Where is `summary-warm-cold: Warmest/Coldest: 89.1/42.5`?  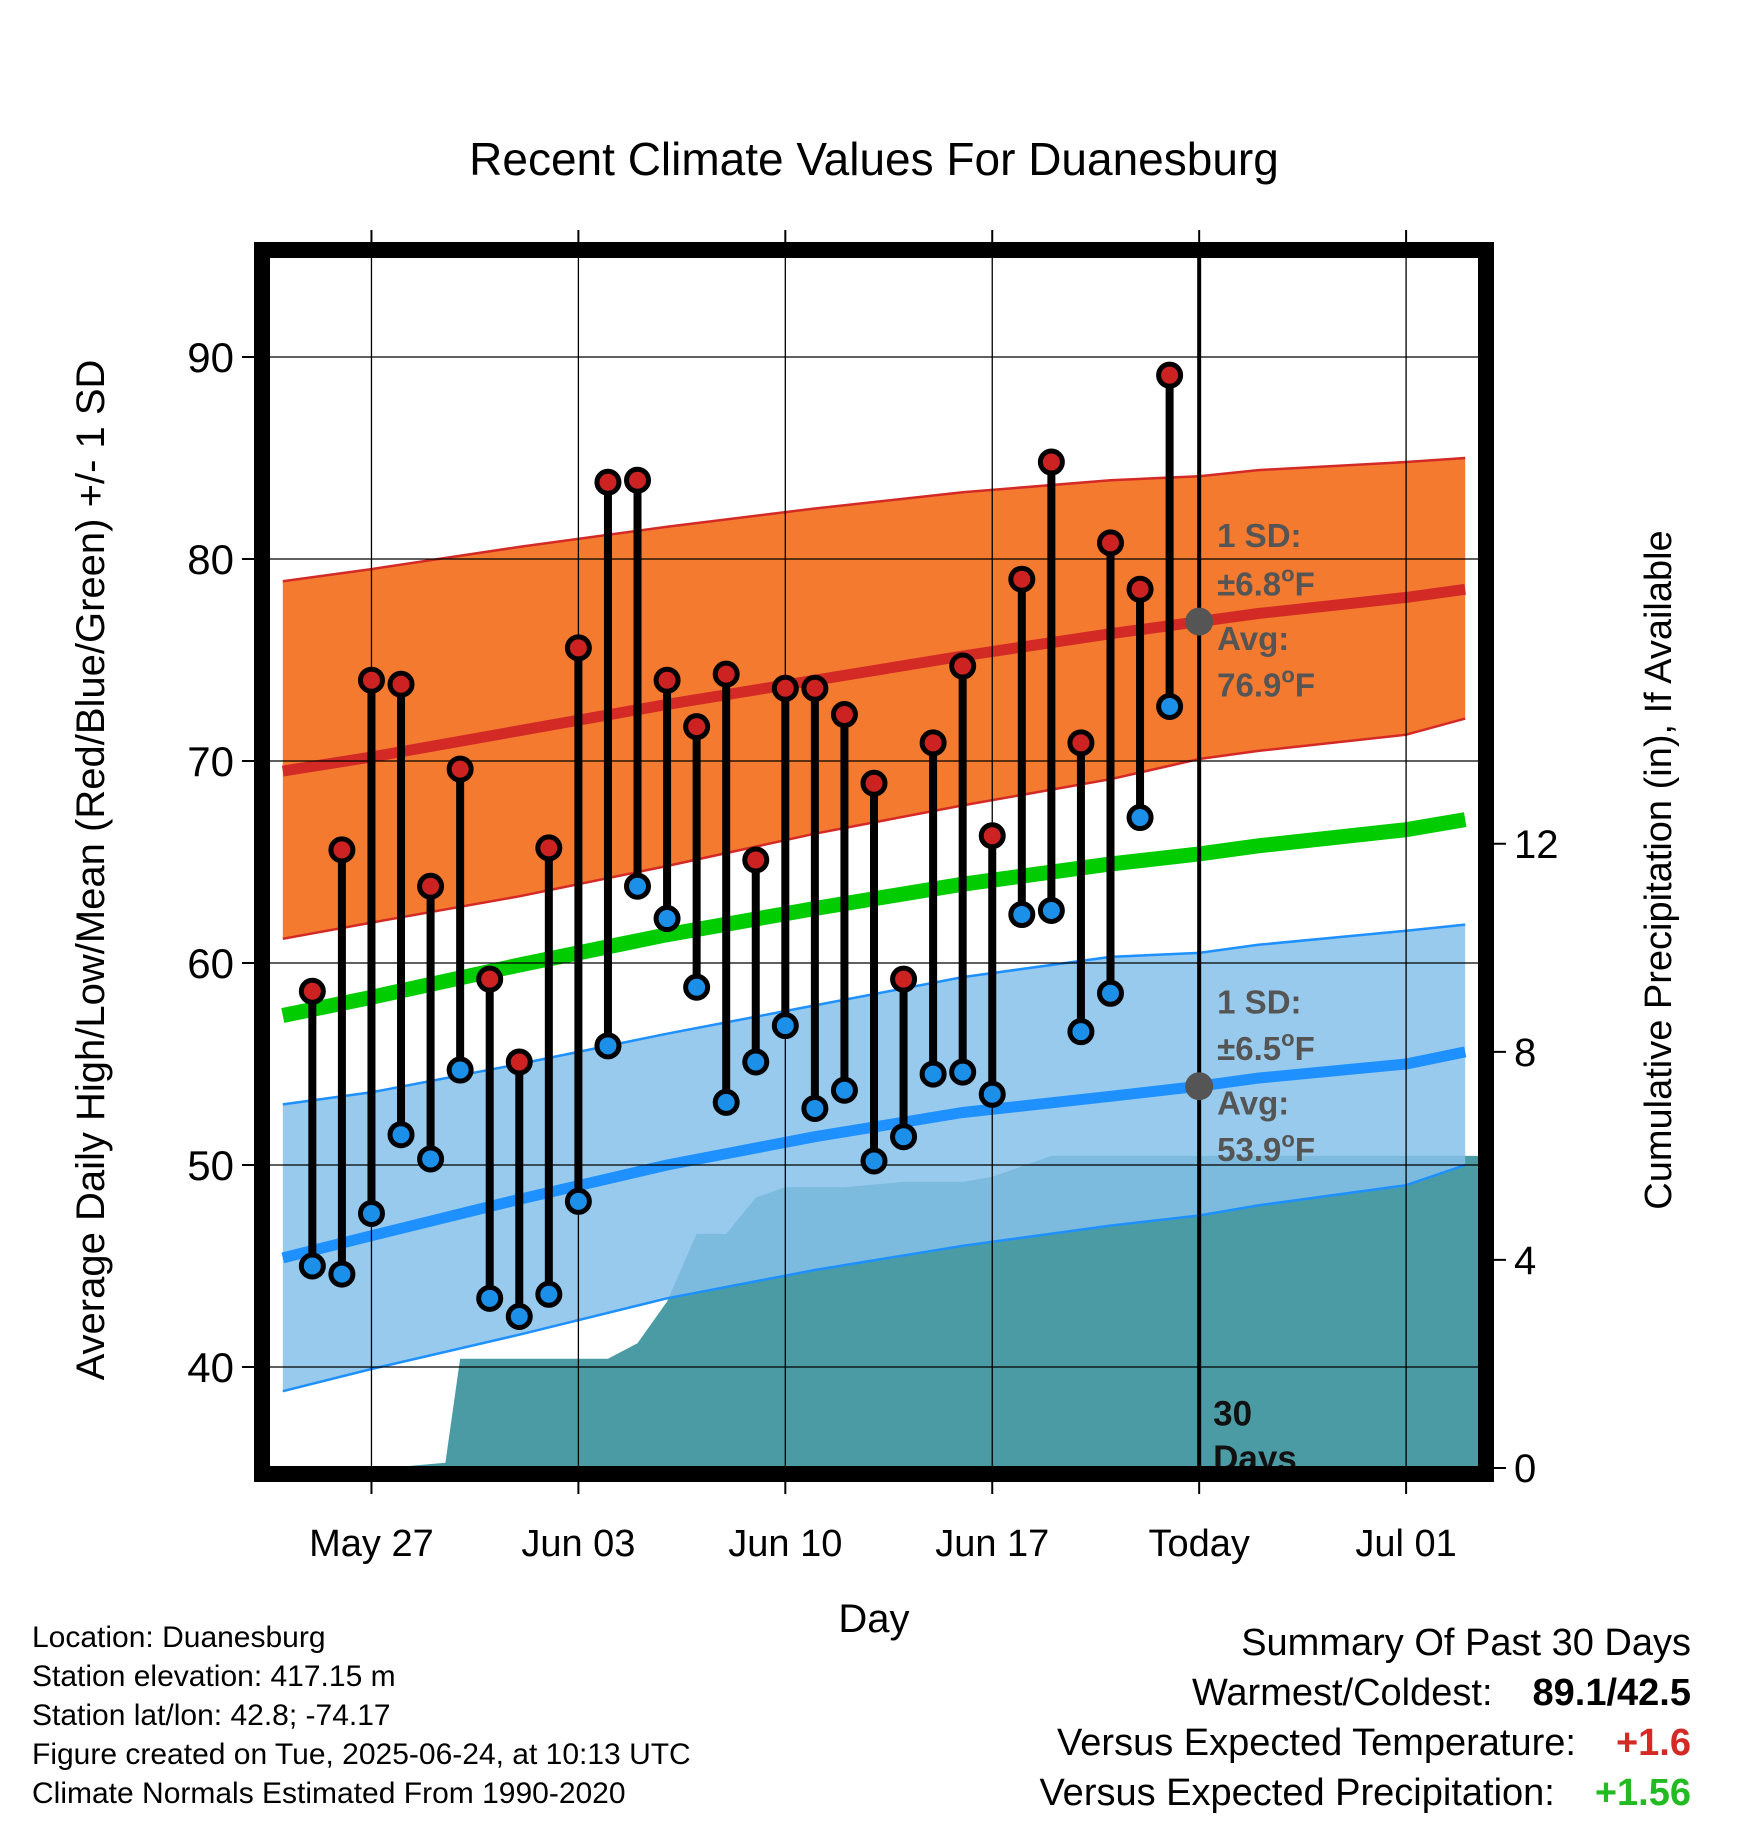 summary-warm-cold: Warmest/Coldest: 89.1/42.5 is located at coordinates (1365, 1693).